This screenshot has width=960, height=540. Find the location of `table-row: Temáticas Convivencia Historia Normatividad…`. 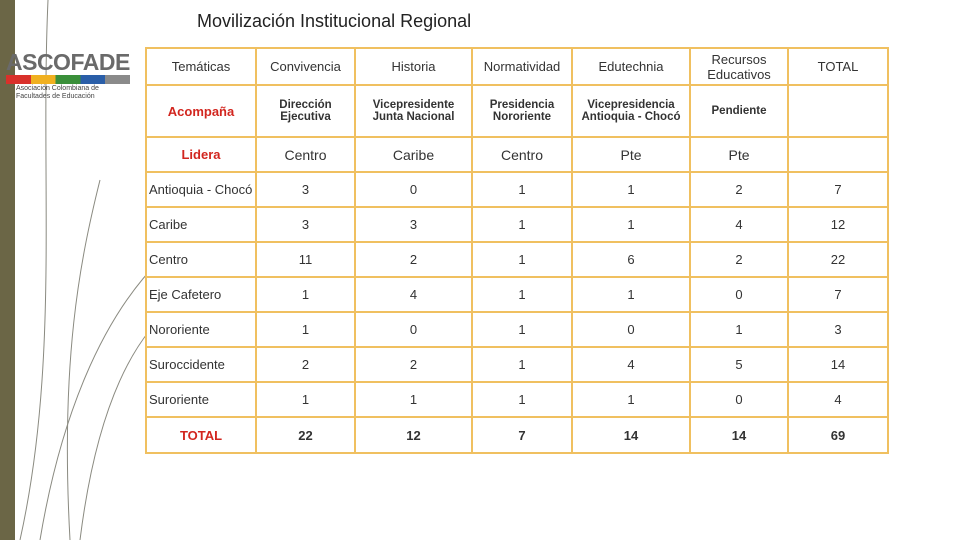

table-row: Temáticas Convivencia Historia Normatividad… is located at coordinates (517, 66).